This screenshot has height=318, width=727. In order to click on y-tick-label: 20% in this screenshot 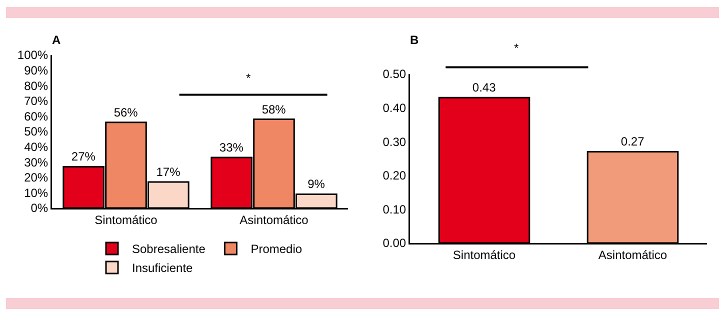, I will do `click(36, 177)`.